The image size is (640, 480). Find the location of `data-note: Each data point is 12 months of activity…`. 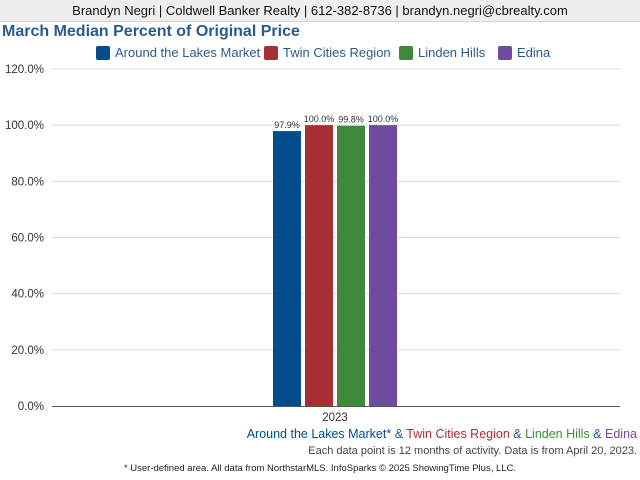

data-note: Each data point is 12 months of activity… is located at coordinates (472, 451).